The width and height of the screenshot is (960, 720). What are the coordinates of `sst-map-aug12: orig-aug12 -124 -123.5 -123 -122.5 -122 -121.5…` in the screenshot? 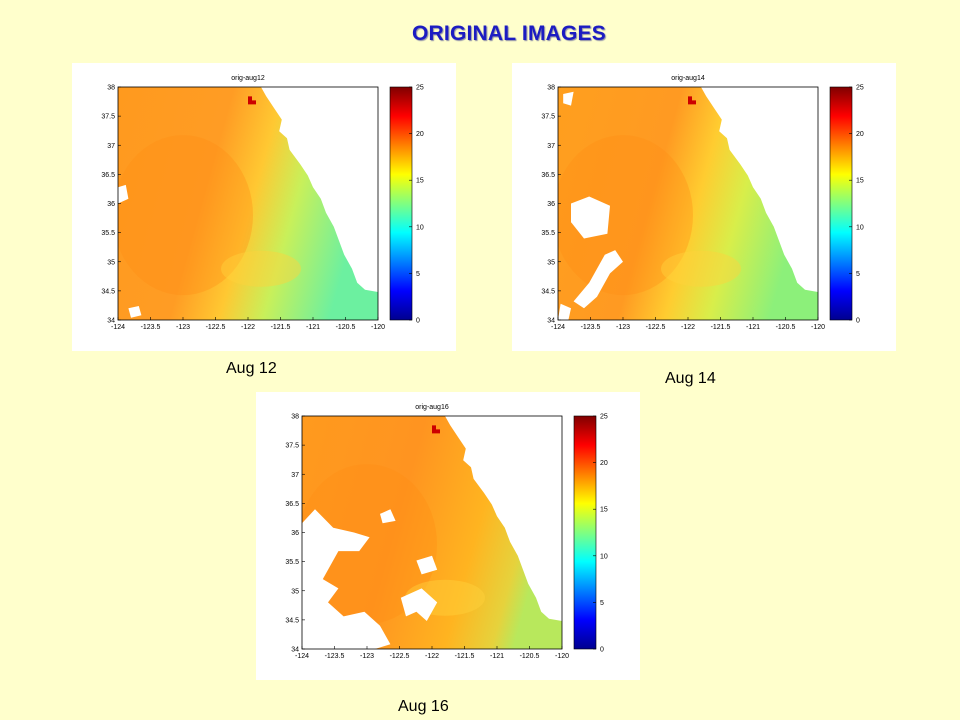 It's located at (262, 203).